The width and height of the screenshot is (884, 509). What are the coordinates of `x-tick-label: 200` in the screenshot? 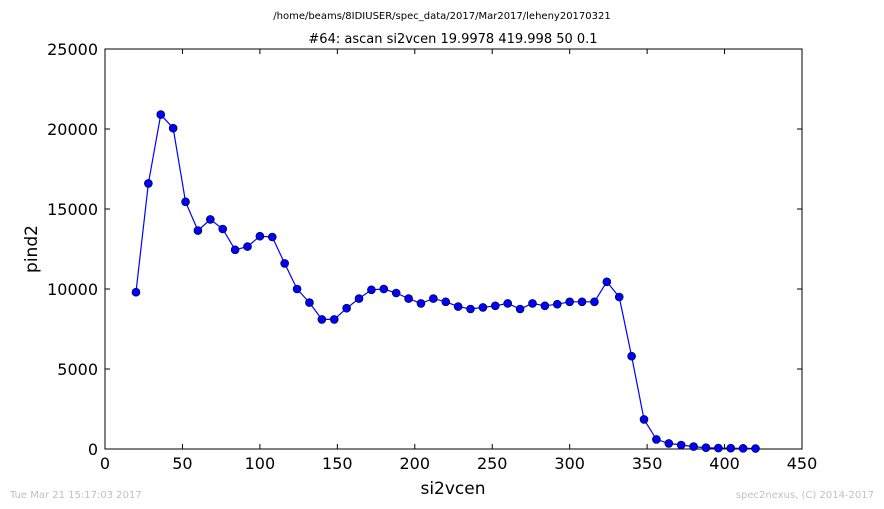 It's located at (415, 463).